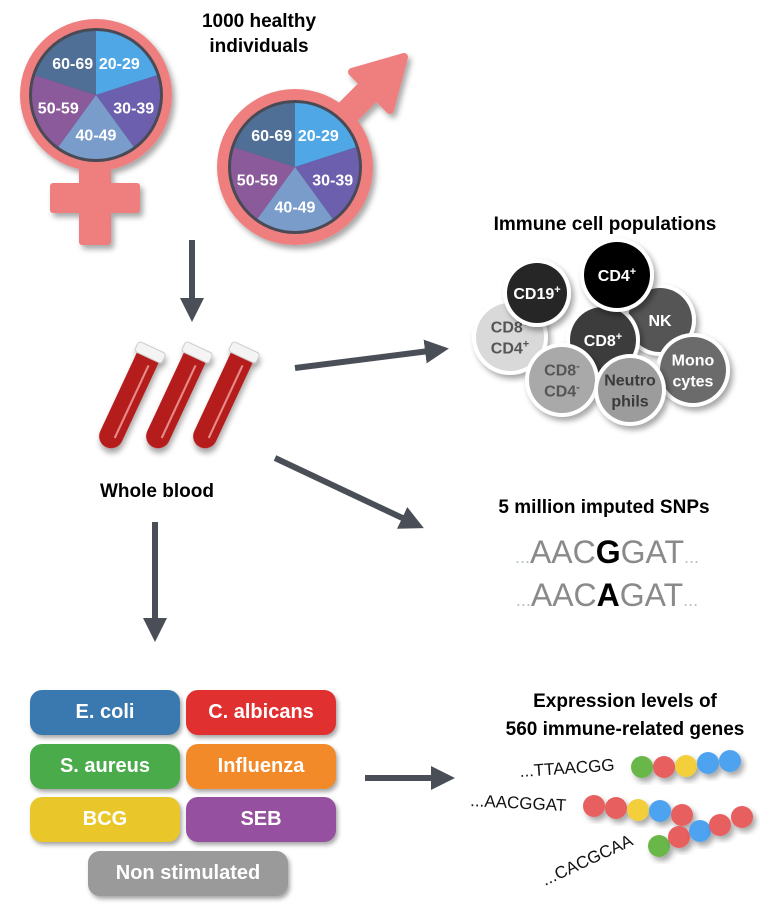 The image size is (771, 922). What do you see at coordinates (348, 492) in the screenshot?
I see `arrow-blood-to-snps` at bounding box center [348, 492].